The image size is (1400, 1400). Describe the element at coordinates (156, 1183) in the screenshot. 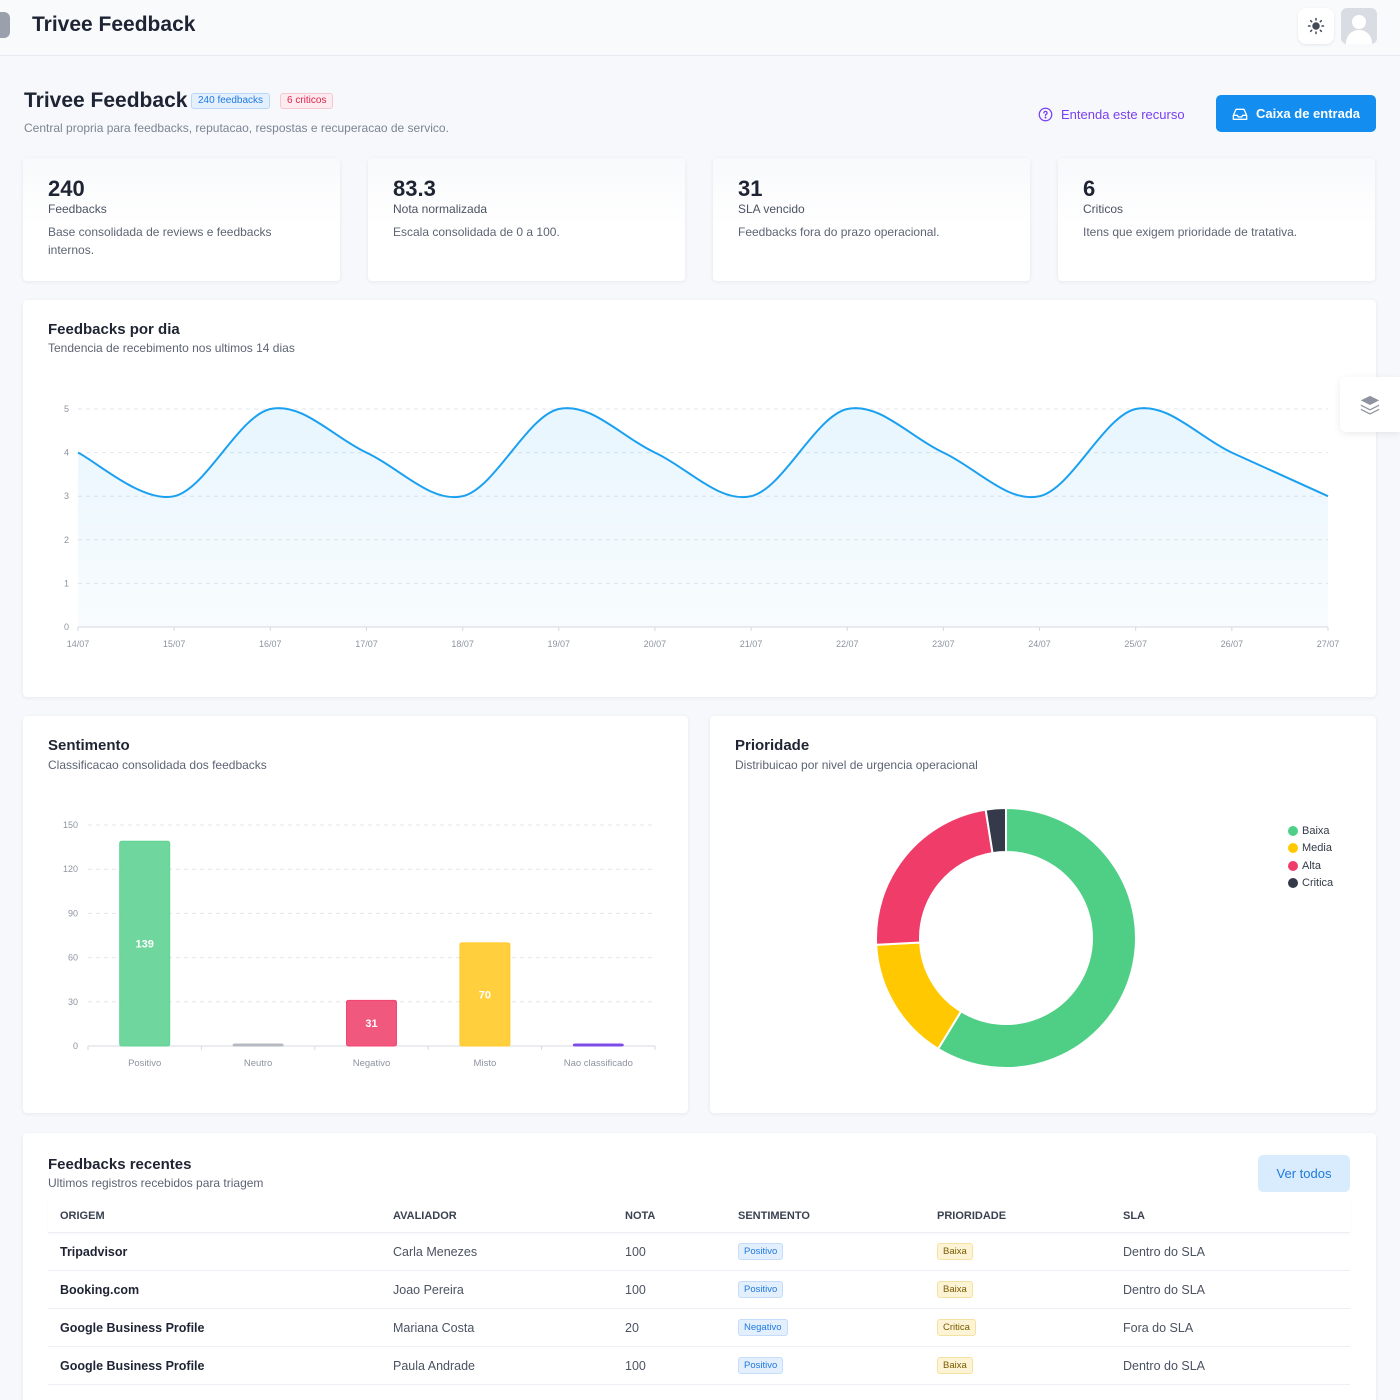

I see `recent-subtitle: Ultimos registros recebidos para triagem` at that location.